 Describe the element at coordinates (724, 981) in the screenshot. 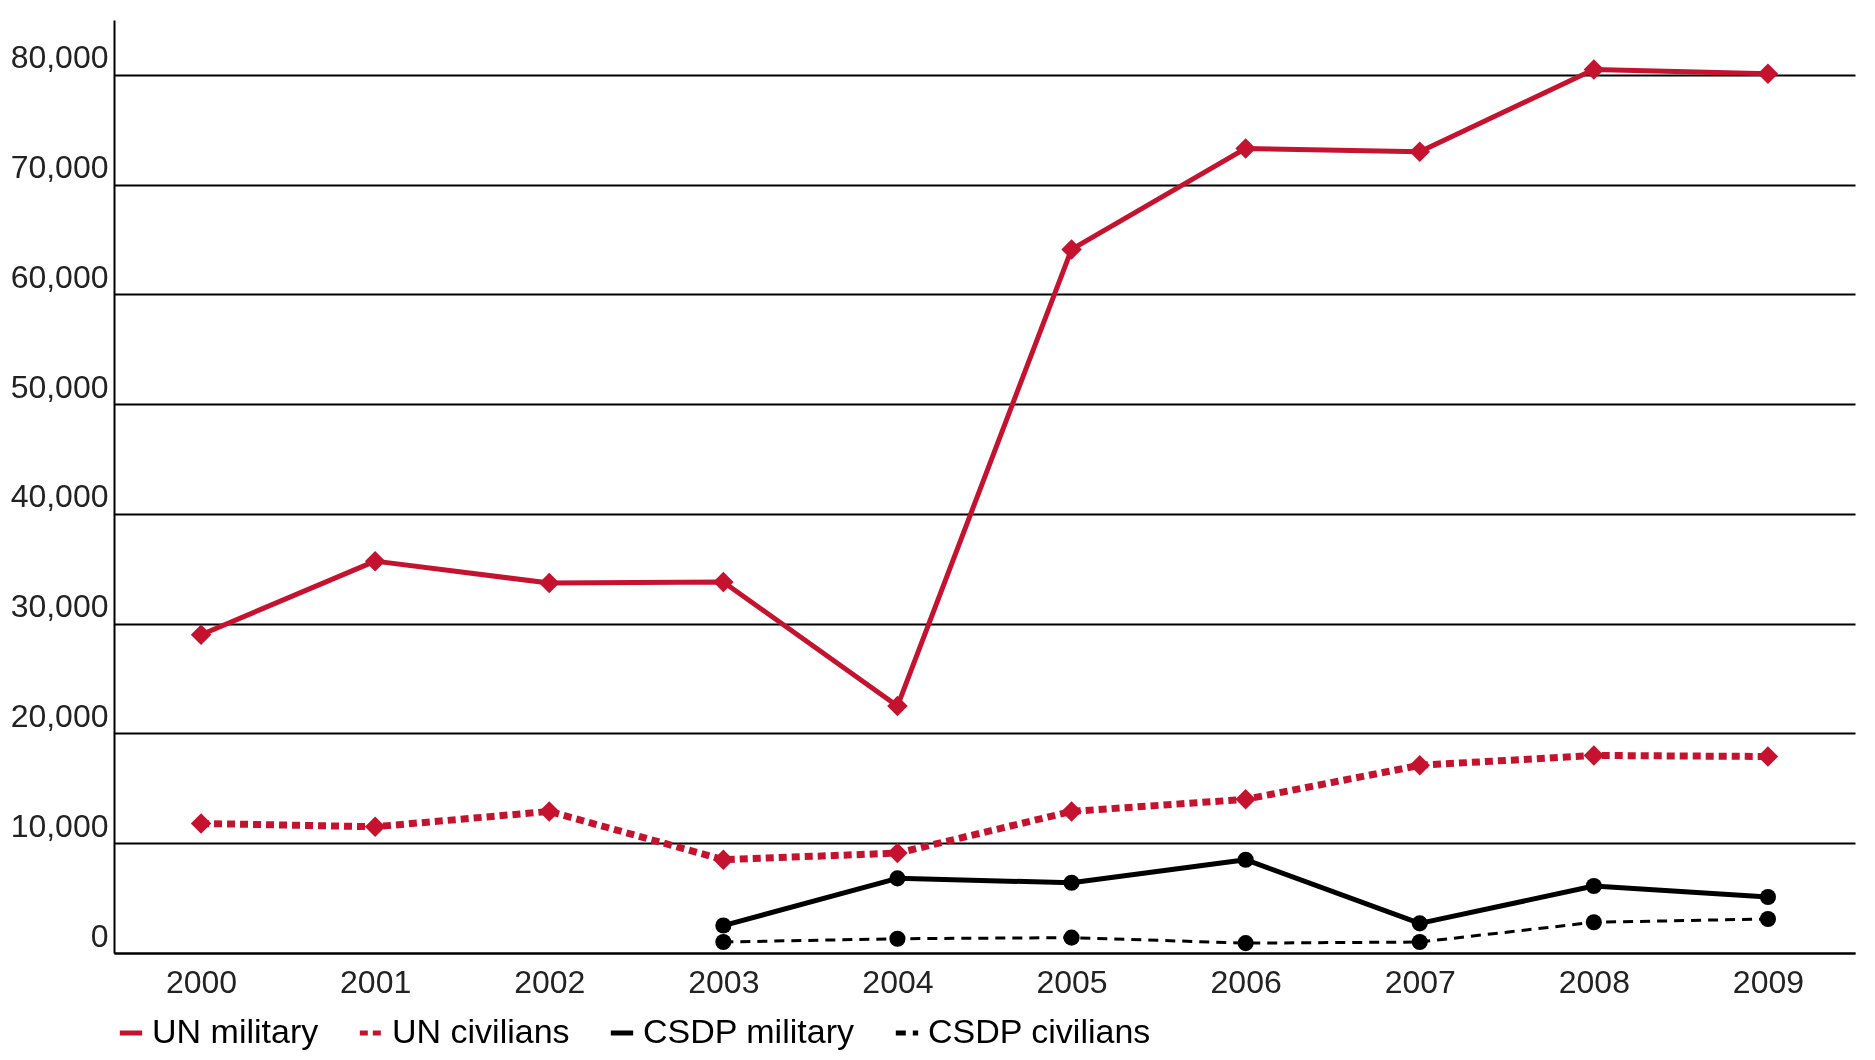

I see `x-tick-label: 2003` at that location.